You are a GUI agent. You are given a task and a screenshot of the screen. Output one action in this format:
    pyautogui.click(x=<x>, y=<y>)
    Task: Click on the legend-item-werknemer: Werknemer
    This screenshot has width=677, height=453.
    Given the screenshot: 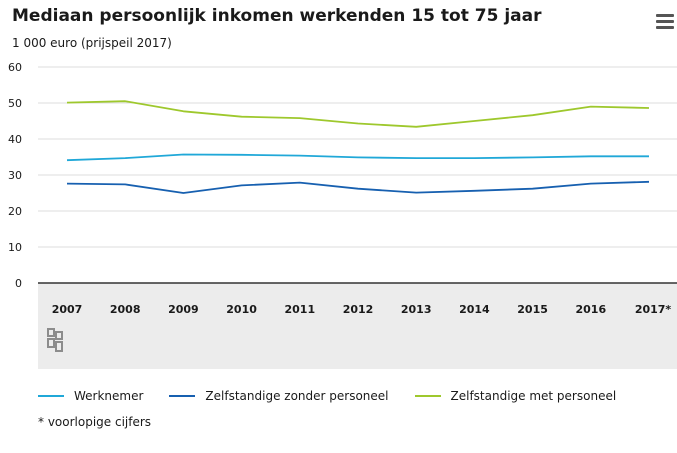 What is the action you would take?
    pyautogui.click(x=90, y=396)
    